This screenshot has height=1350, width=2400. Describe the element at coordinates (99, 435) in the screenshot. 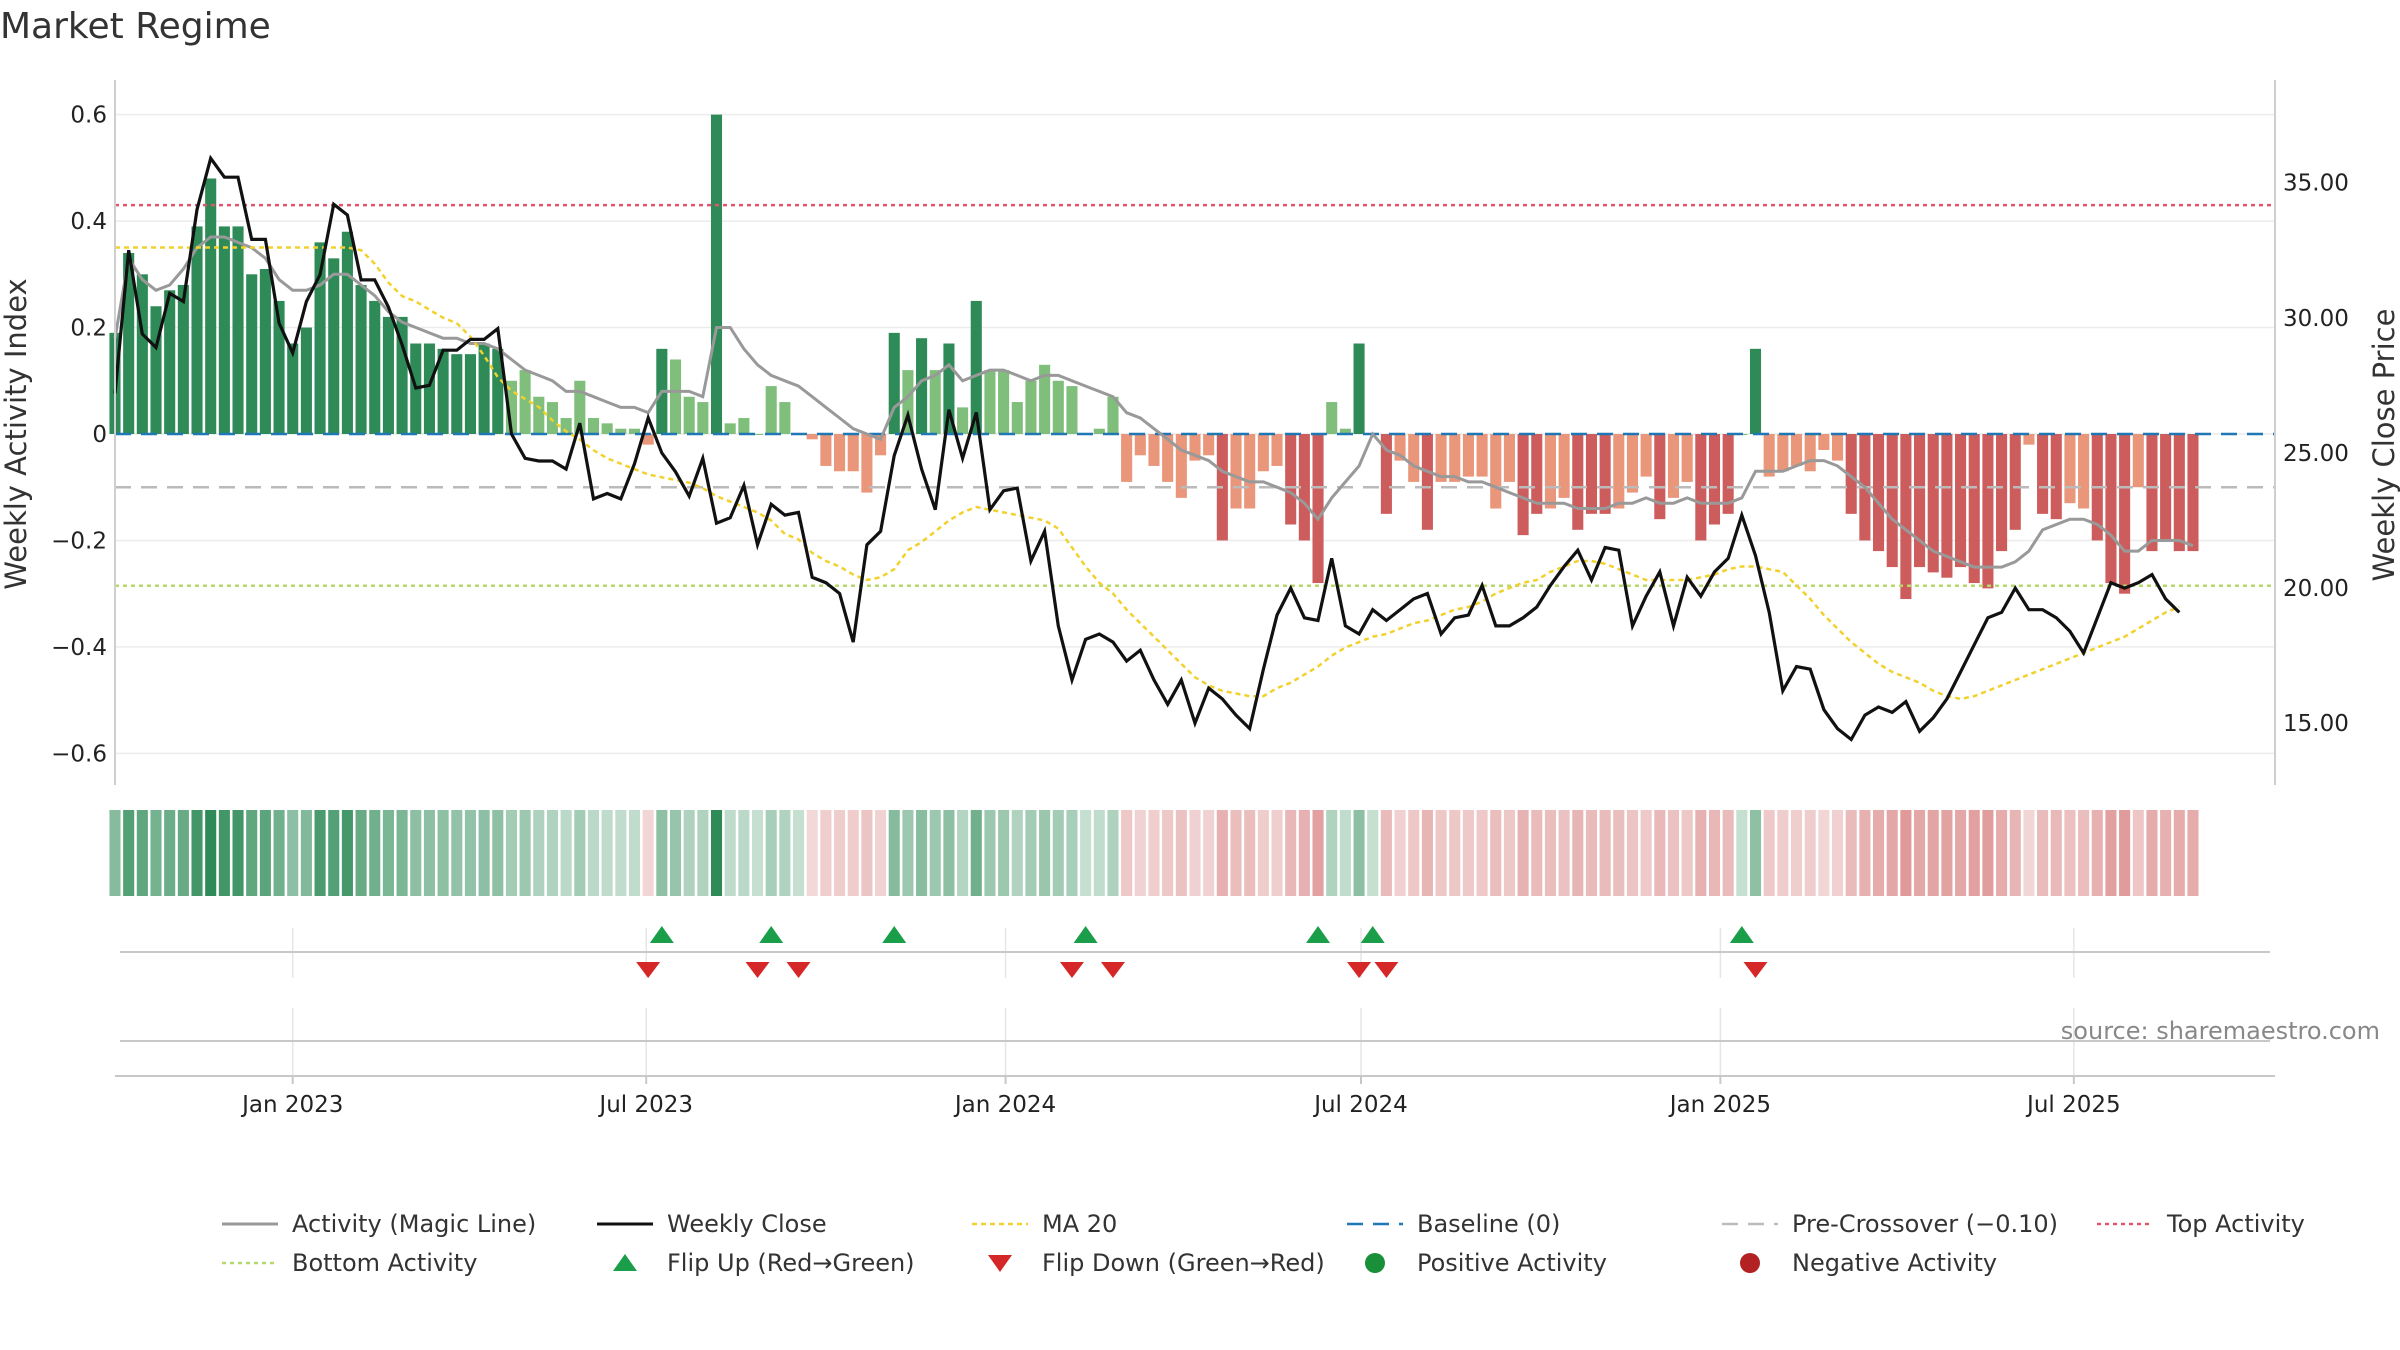

I see `y-tick-label: 0` at that location.